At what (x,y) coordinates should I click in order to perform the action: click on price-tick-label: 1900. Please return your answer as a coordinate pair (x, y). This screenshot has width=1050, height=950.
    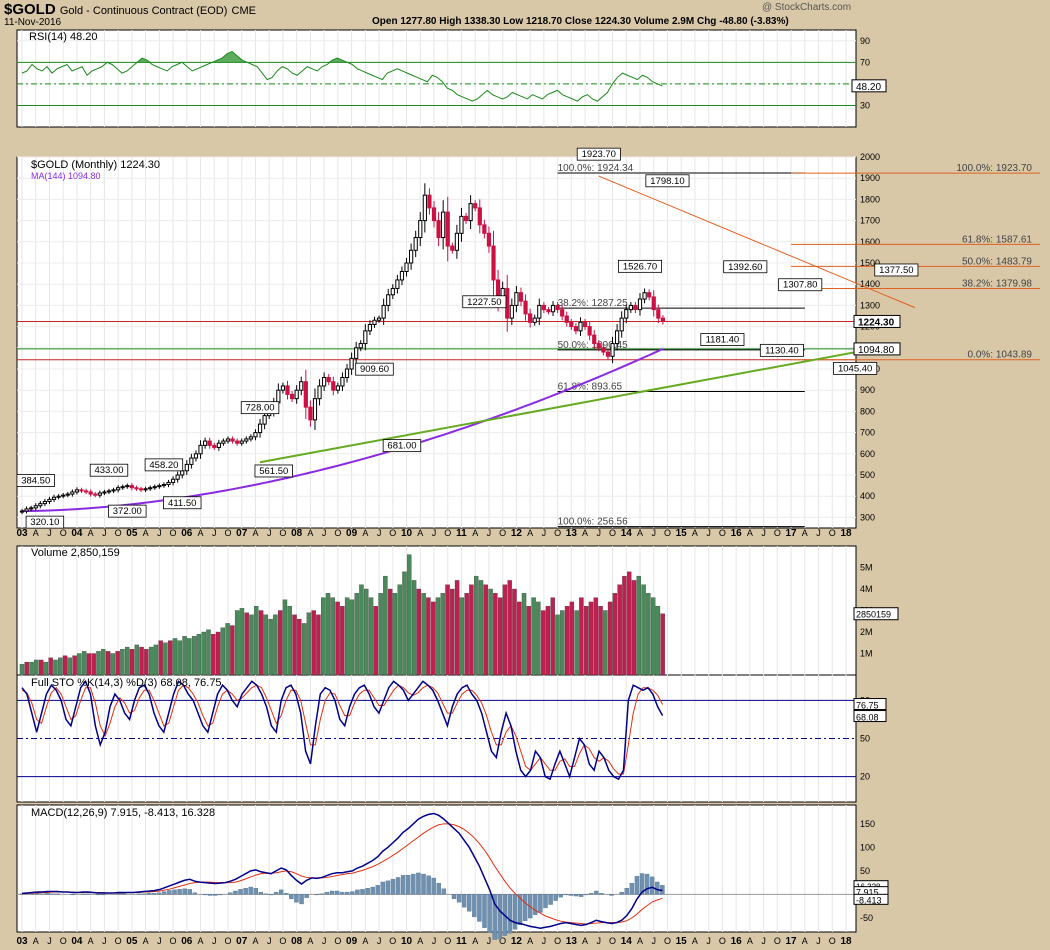
    Looking at the image, I should click on (870, 178).